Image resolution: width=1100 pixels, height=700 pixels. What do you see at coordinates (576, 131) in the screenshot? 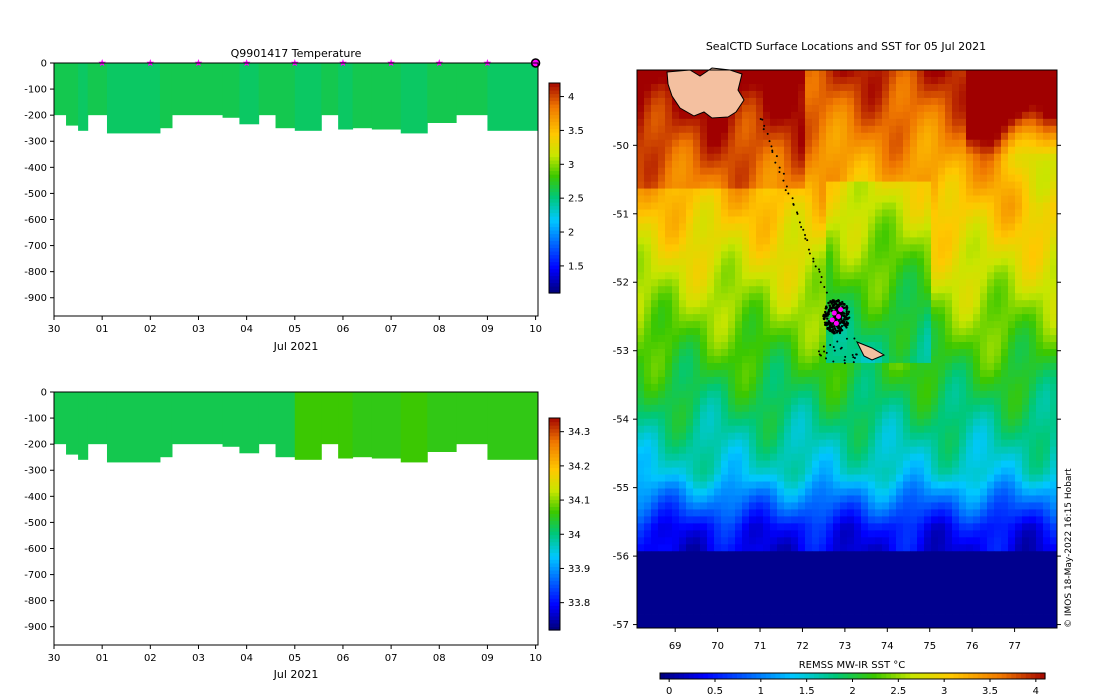
I see `colorbar-tick-label-4: 3.5` at bounding box center [576, 131].